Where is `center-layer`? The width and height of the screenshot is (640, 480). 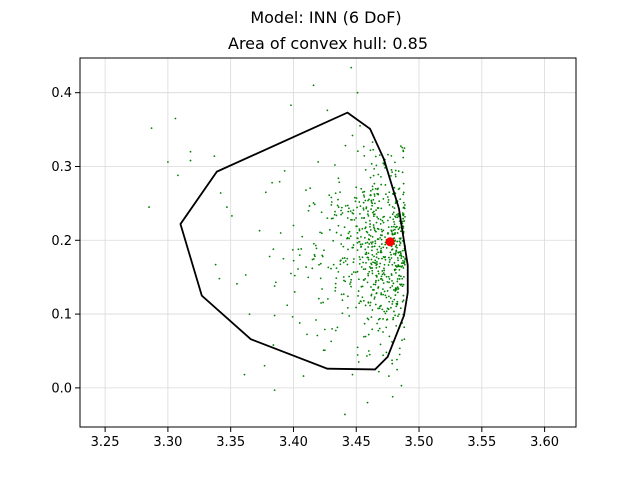 center-layer is located at coordinates (390, 242).